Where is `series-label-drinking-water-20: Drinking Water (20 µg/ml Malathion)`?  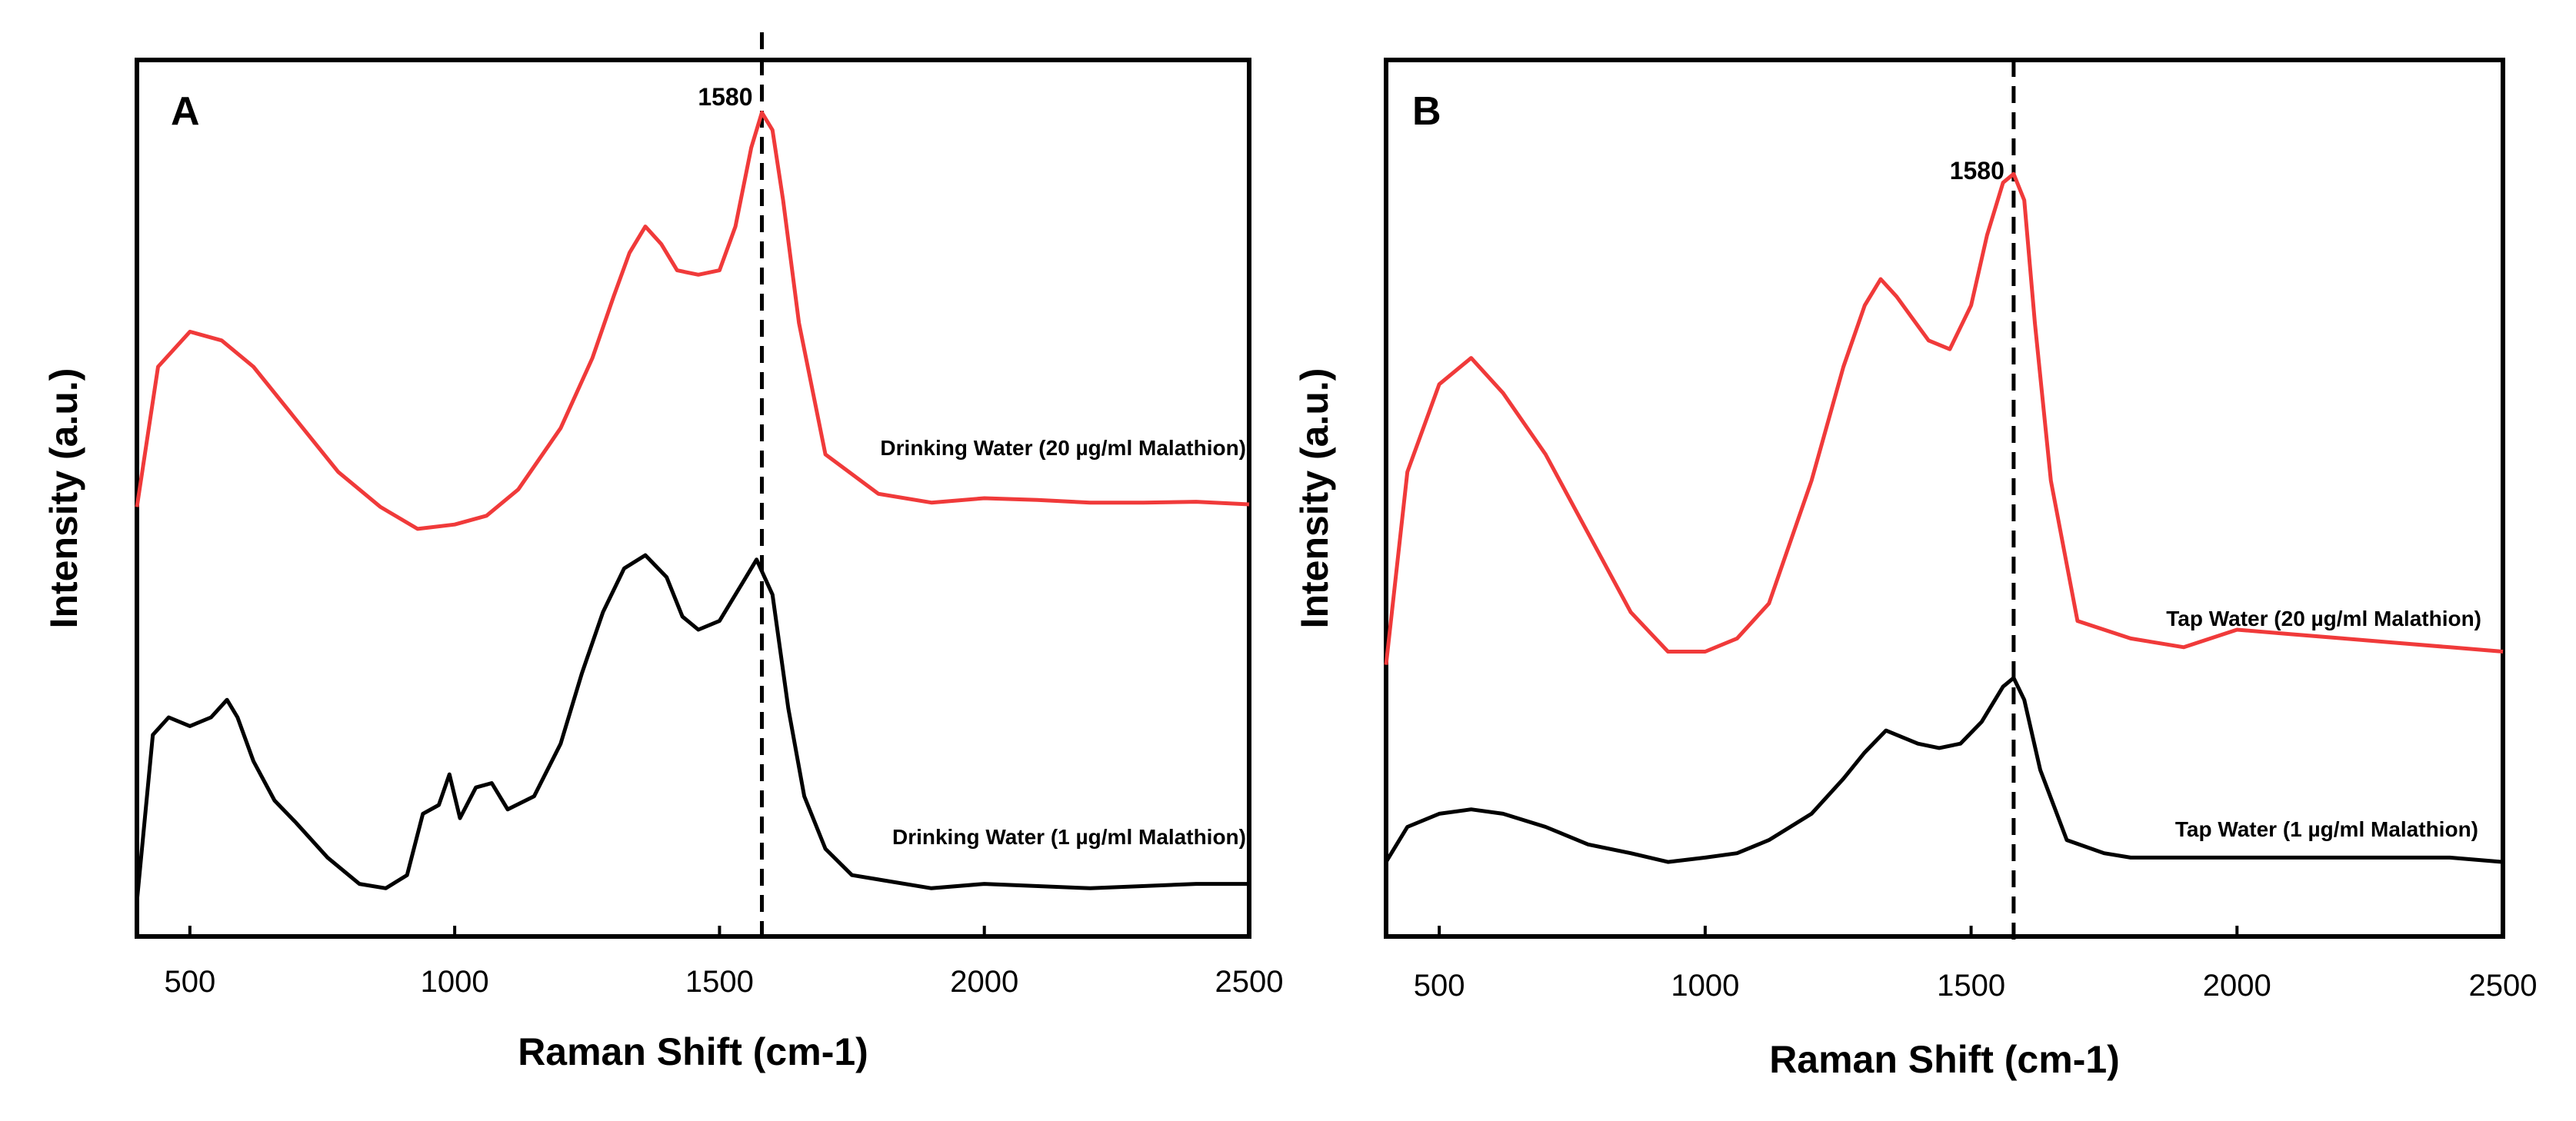 series-label-drinking-water-20: Drinking Water (20 µg/ml Malathion) is located at coordinates (1063, 448).